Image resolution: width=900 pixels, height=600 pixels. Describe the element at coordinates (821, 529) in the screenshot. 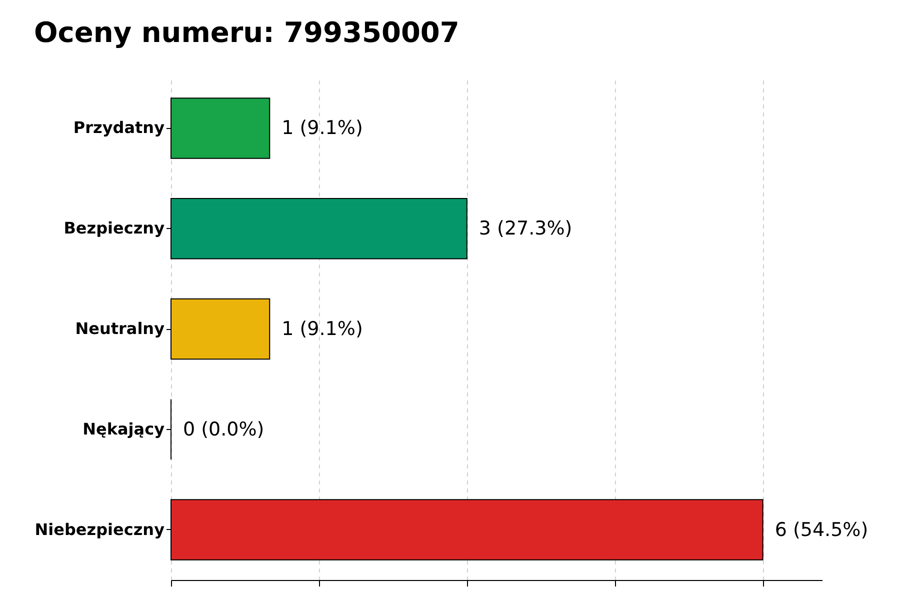

I see `data-label: 6 (54.5%)` at that location.